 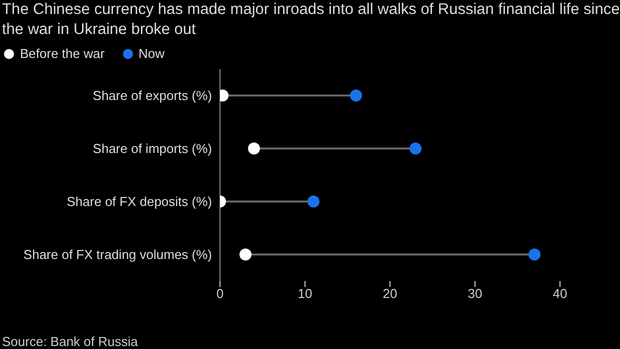 What do you see at coordinates (151, 53) in the screenshot?
I see `legend-label: Now` at bounding box center [151, 53].